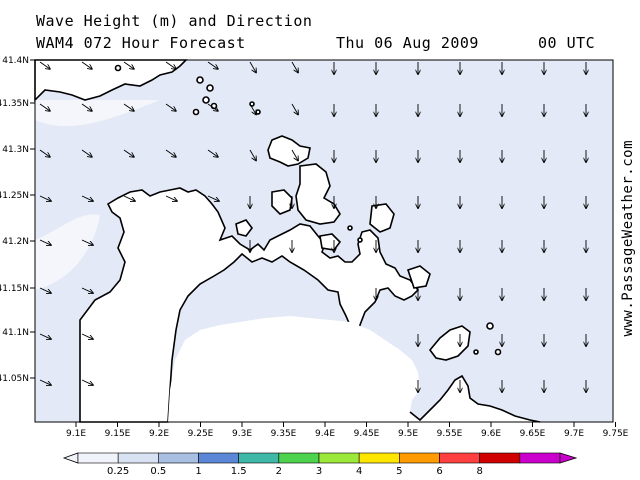 This screenshot has width=640, height=480. What do you see at coordinates (475, 398) in the screenshot?
I see `gallura-shore` at bounding box center [475, 398].